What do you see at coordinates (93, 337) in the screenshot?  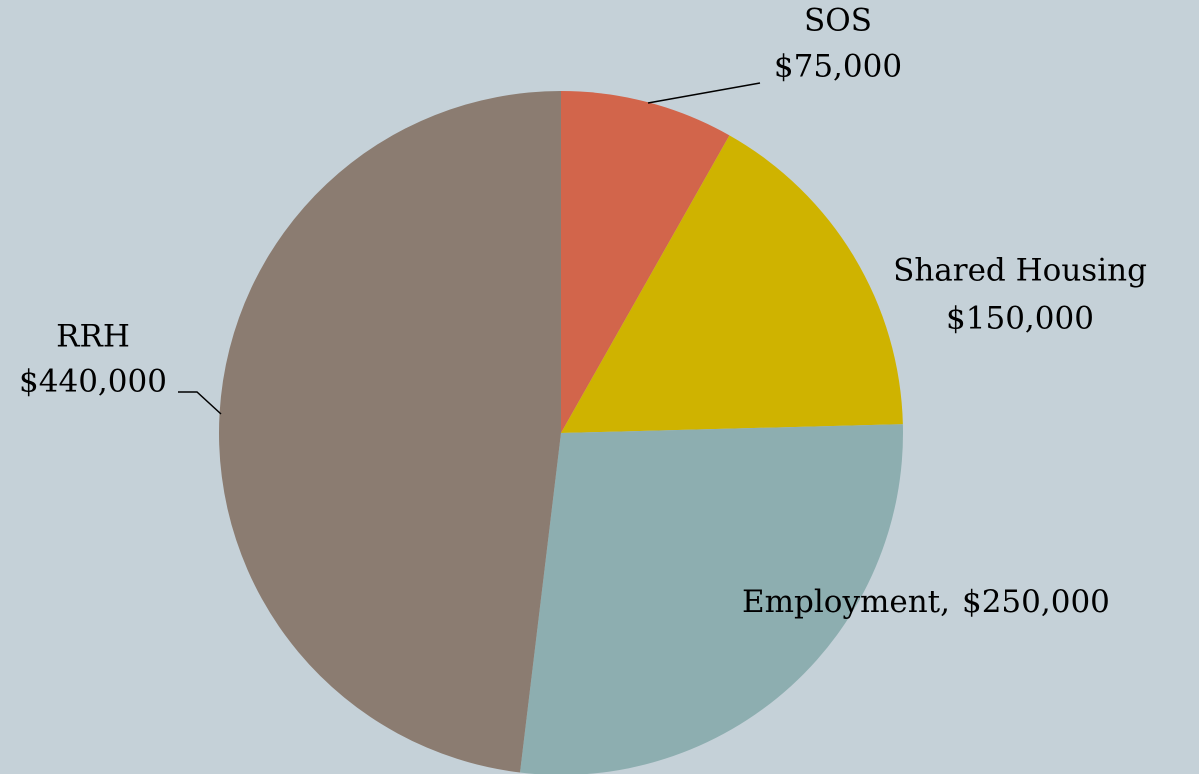 I see `category-label: RRH` at bounding box center [93, 337].